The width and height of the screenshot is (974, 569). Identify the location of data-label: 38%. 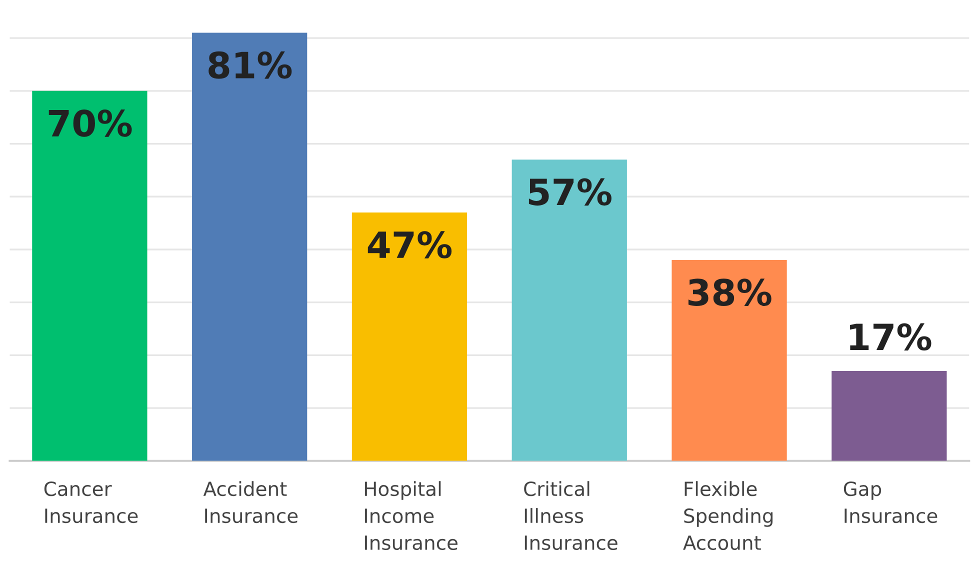
(730, 292).